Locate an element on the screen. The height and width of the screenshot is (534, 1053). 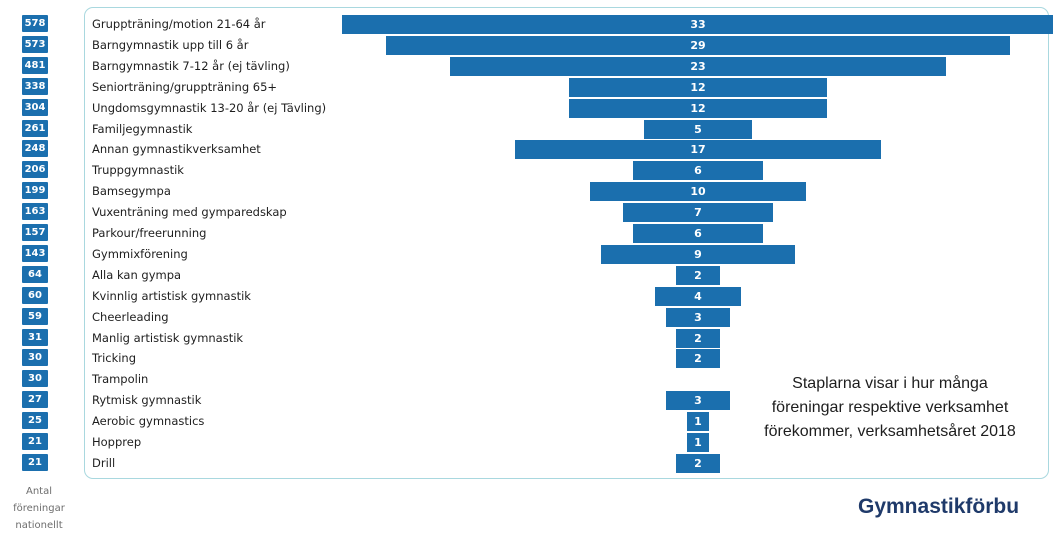
national-count-badge: 157 is located at coordinates (35, 232).